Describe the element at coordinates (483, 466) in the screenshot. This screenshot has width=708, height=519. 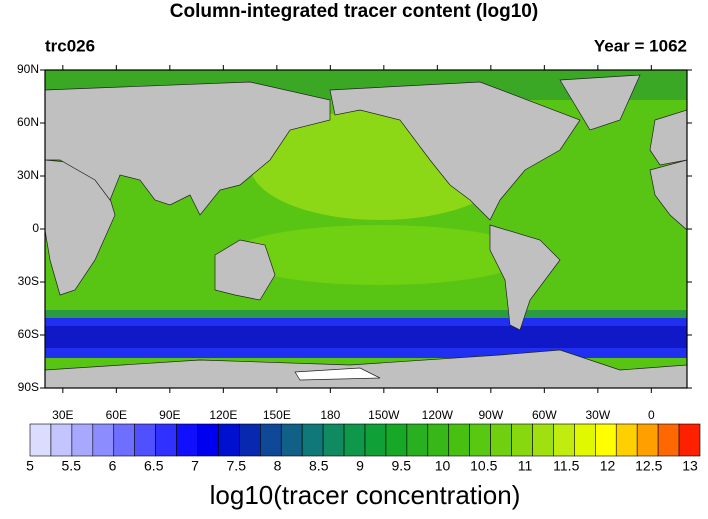
I see `colorbar-label: 10.5` at that location.